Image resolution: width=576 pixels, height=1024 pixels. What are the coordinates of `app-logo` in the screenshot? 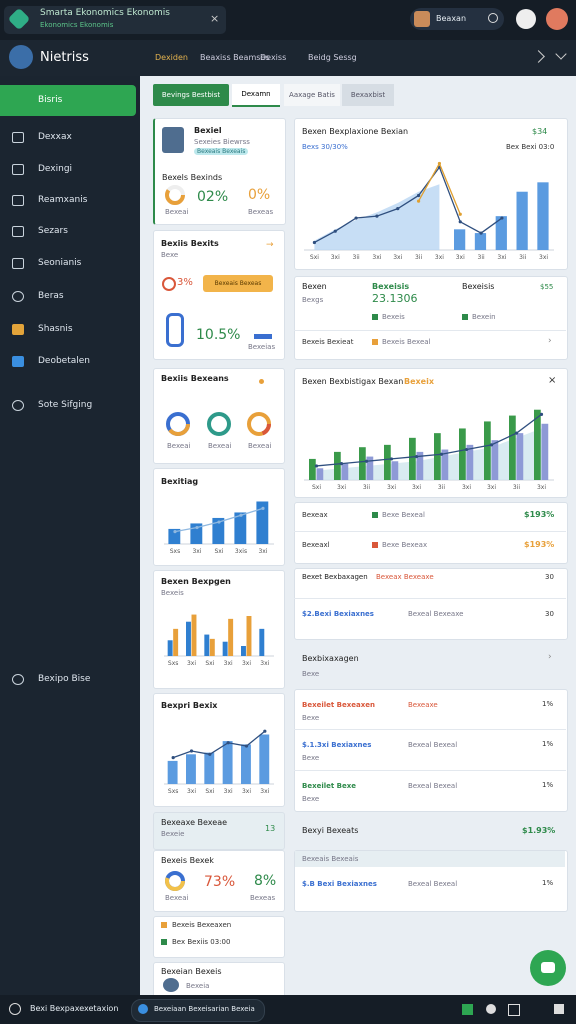 It's located at (21, 57).